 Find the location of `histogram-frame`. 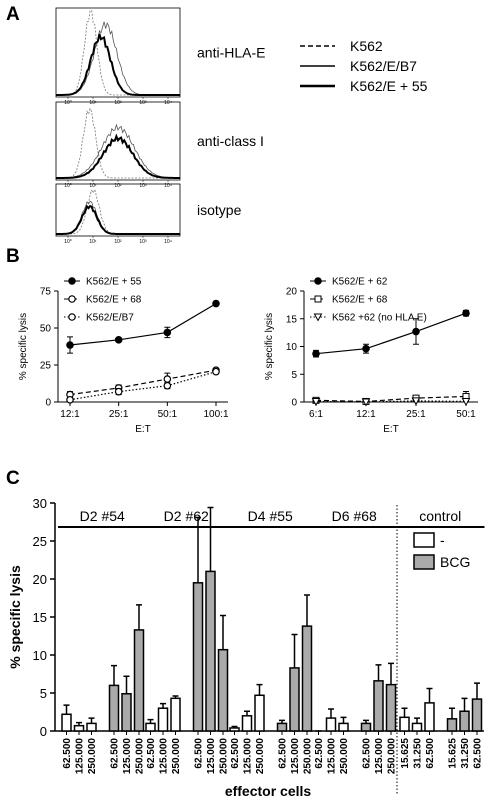

histogram-frame is located at coordinates (118, 210).